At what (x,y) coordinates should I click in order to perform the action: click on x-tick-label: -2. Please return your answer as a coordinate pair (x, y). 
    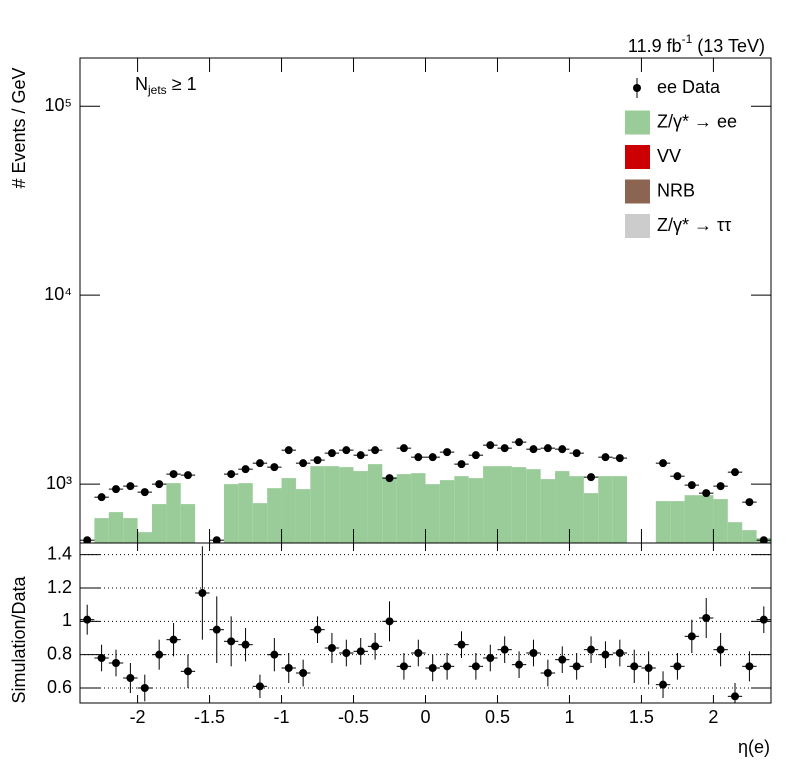
    Looking at the image, I should click on (138, 717).